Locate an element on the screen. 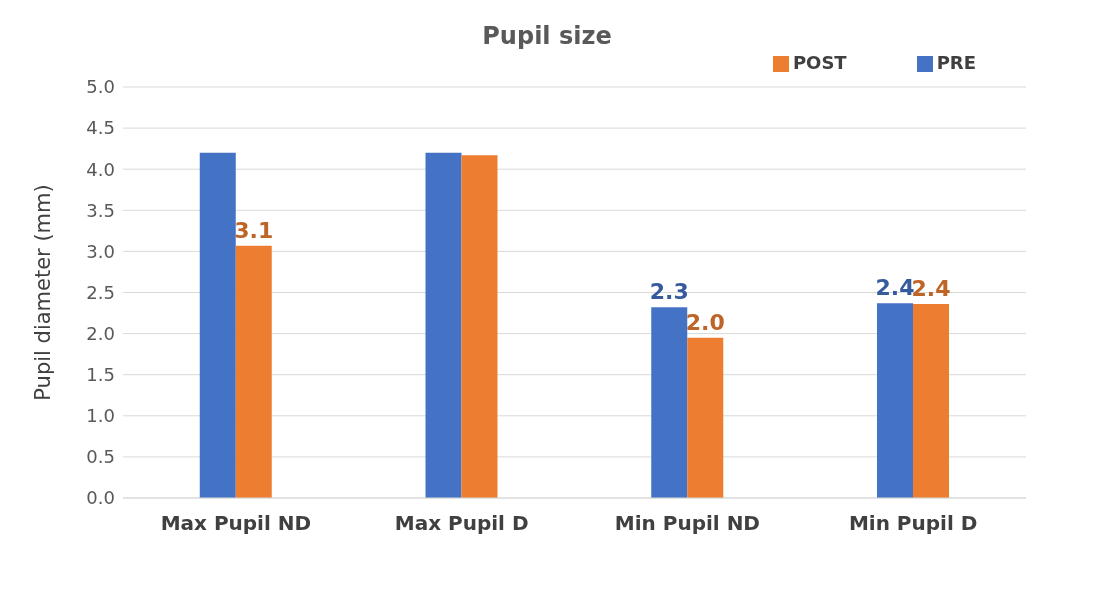 This screenshot has width=1094, height=590. x-tick-label: Max Pupil D is located at coordinates (461, 523).